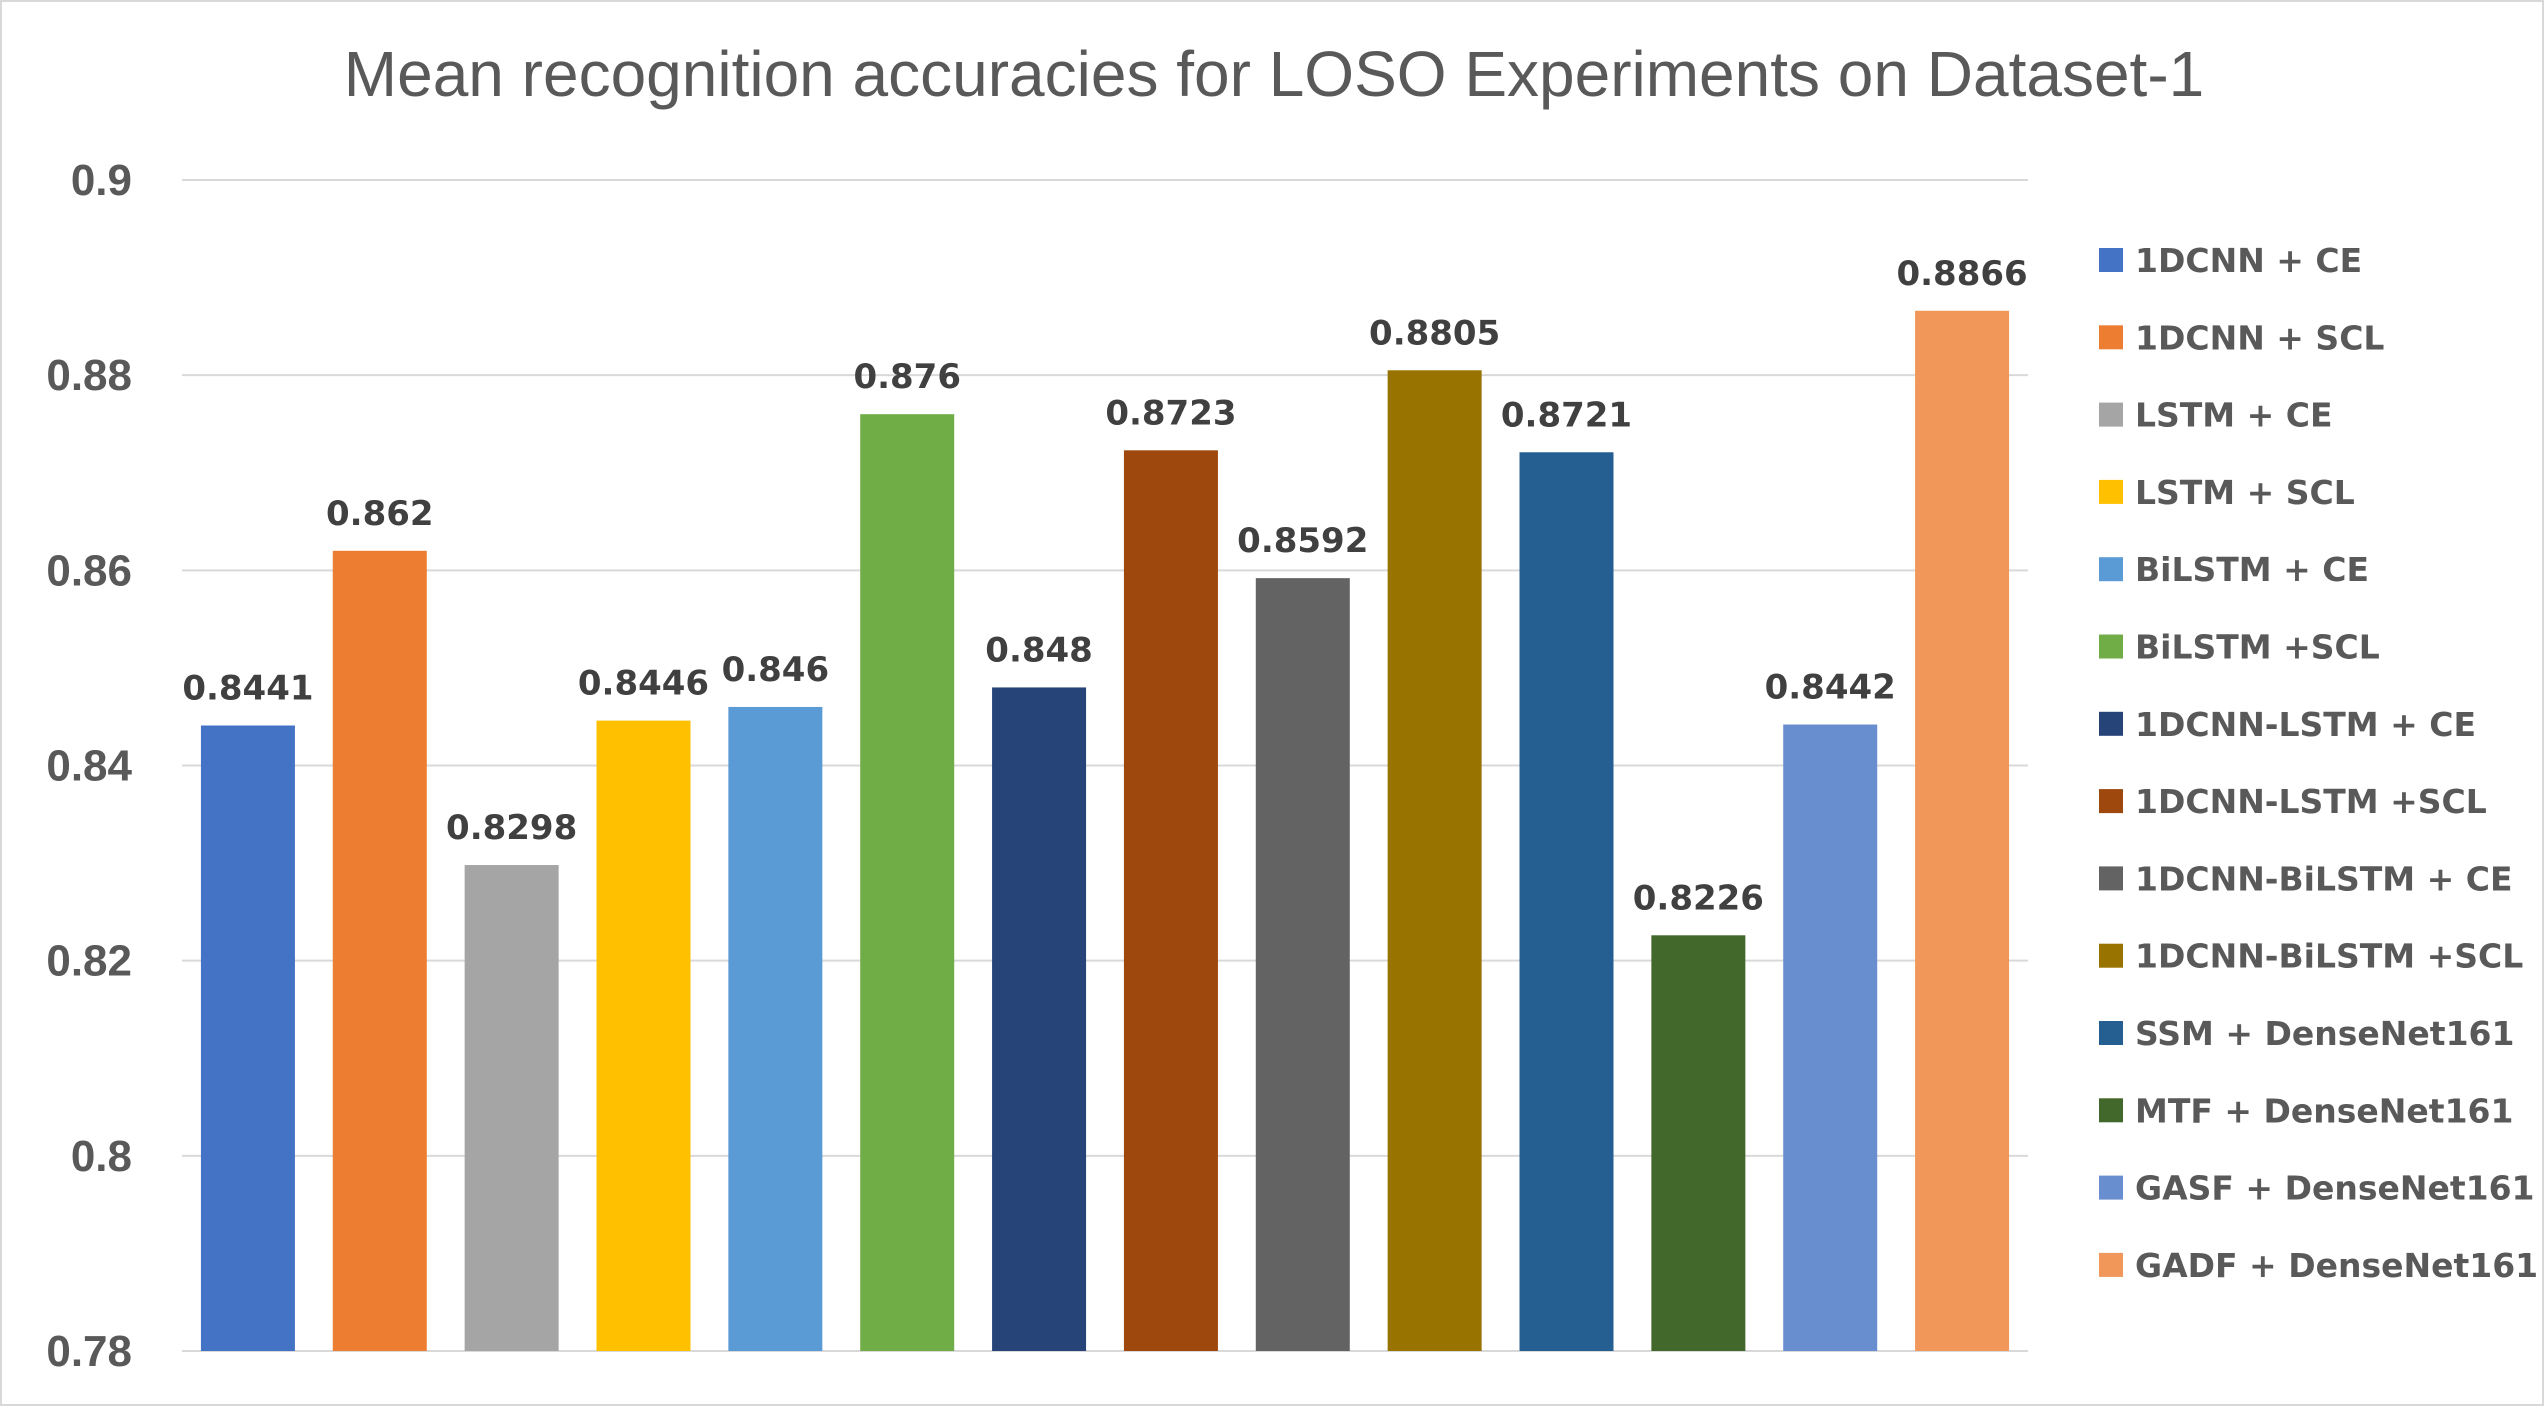 Image resolution: width=2544 pixels, height=1408 pixels. I want to click on legend-label: 1DCNN-LSTM + CE, so click(2305, 724).